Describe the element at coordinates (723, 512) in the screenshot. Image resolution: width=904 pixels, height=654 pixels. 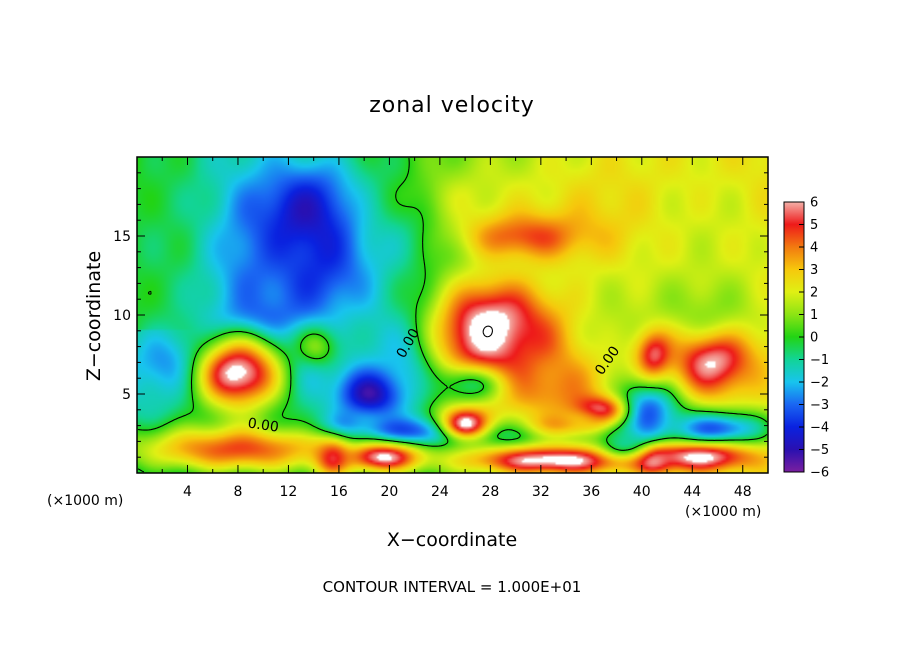
I see `x-unit-label-right: (×1000 m)` at that location.